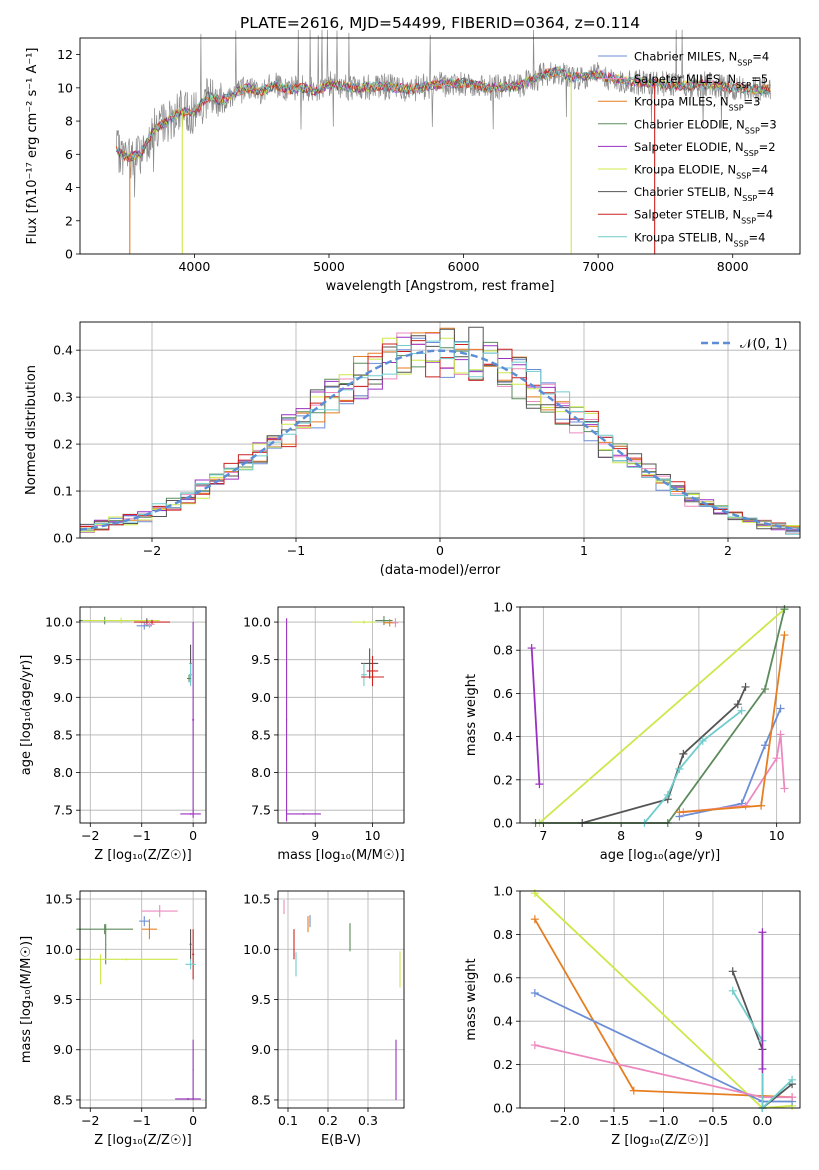 Image resolution: width=819 pixels, height=1170 pixels. Describe the element at coordinates (342, 1000) in the screenshot. I see `plot-area-mass_vs_ebv` at that location.